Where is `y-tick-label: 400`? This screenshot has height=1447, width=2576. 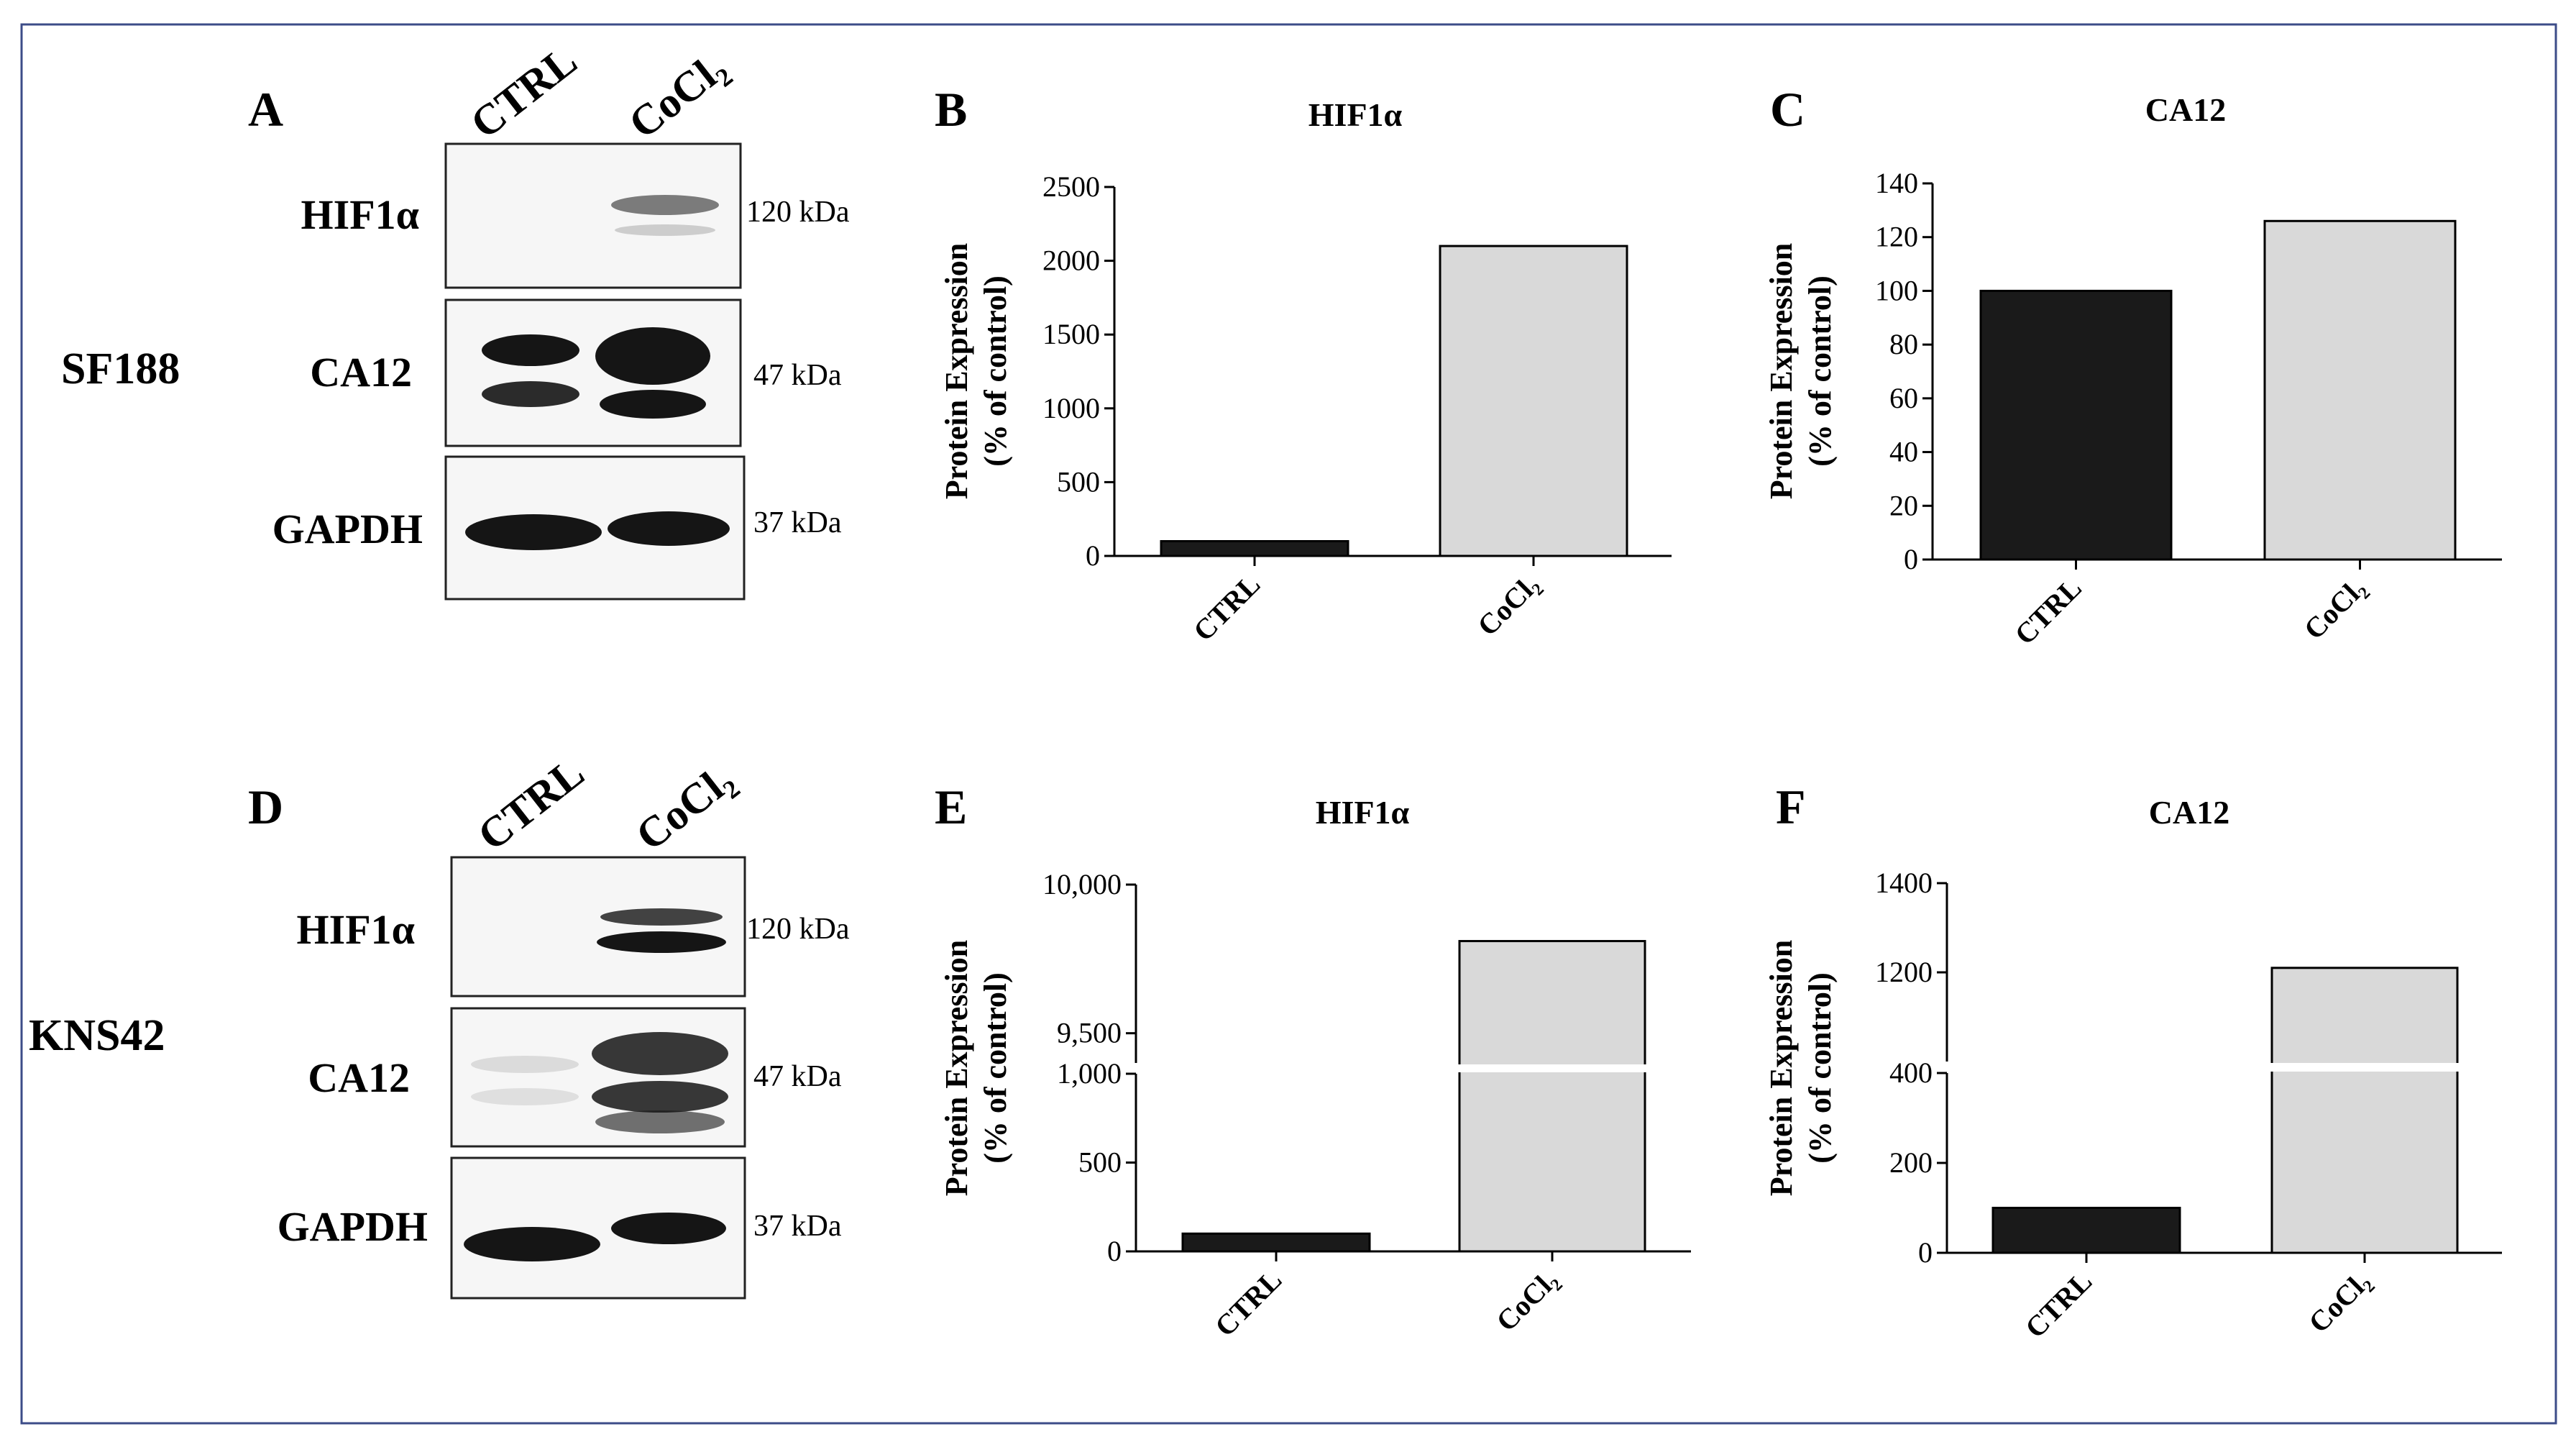
y-tick-label: 400 is located at coordinates (1911, 1072).